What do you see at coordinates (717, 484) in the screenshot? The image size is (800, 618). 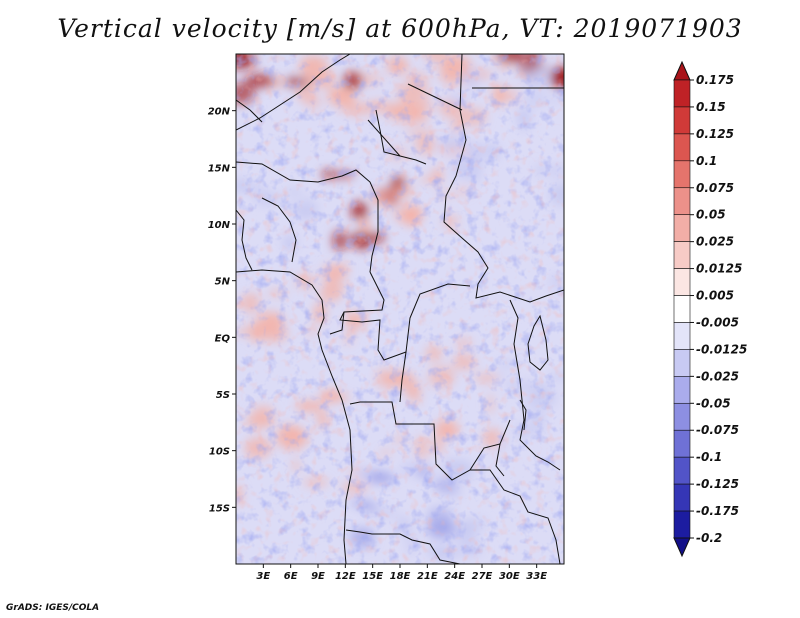 I see `colorbar-label: -0.125` at bounding box center [717, 484].